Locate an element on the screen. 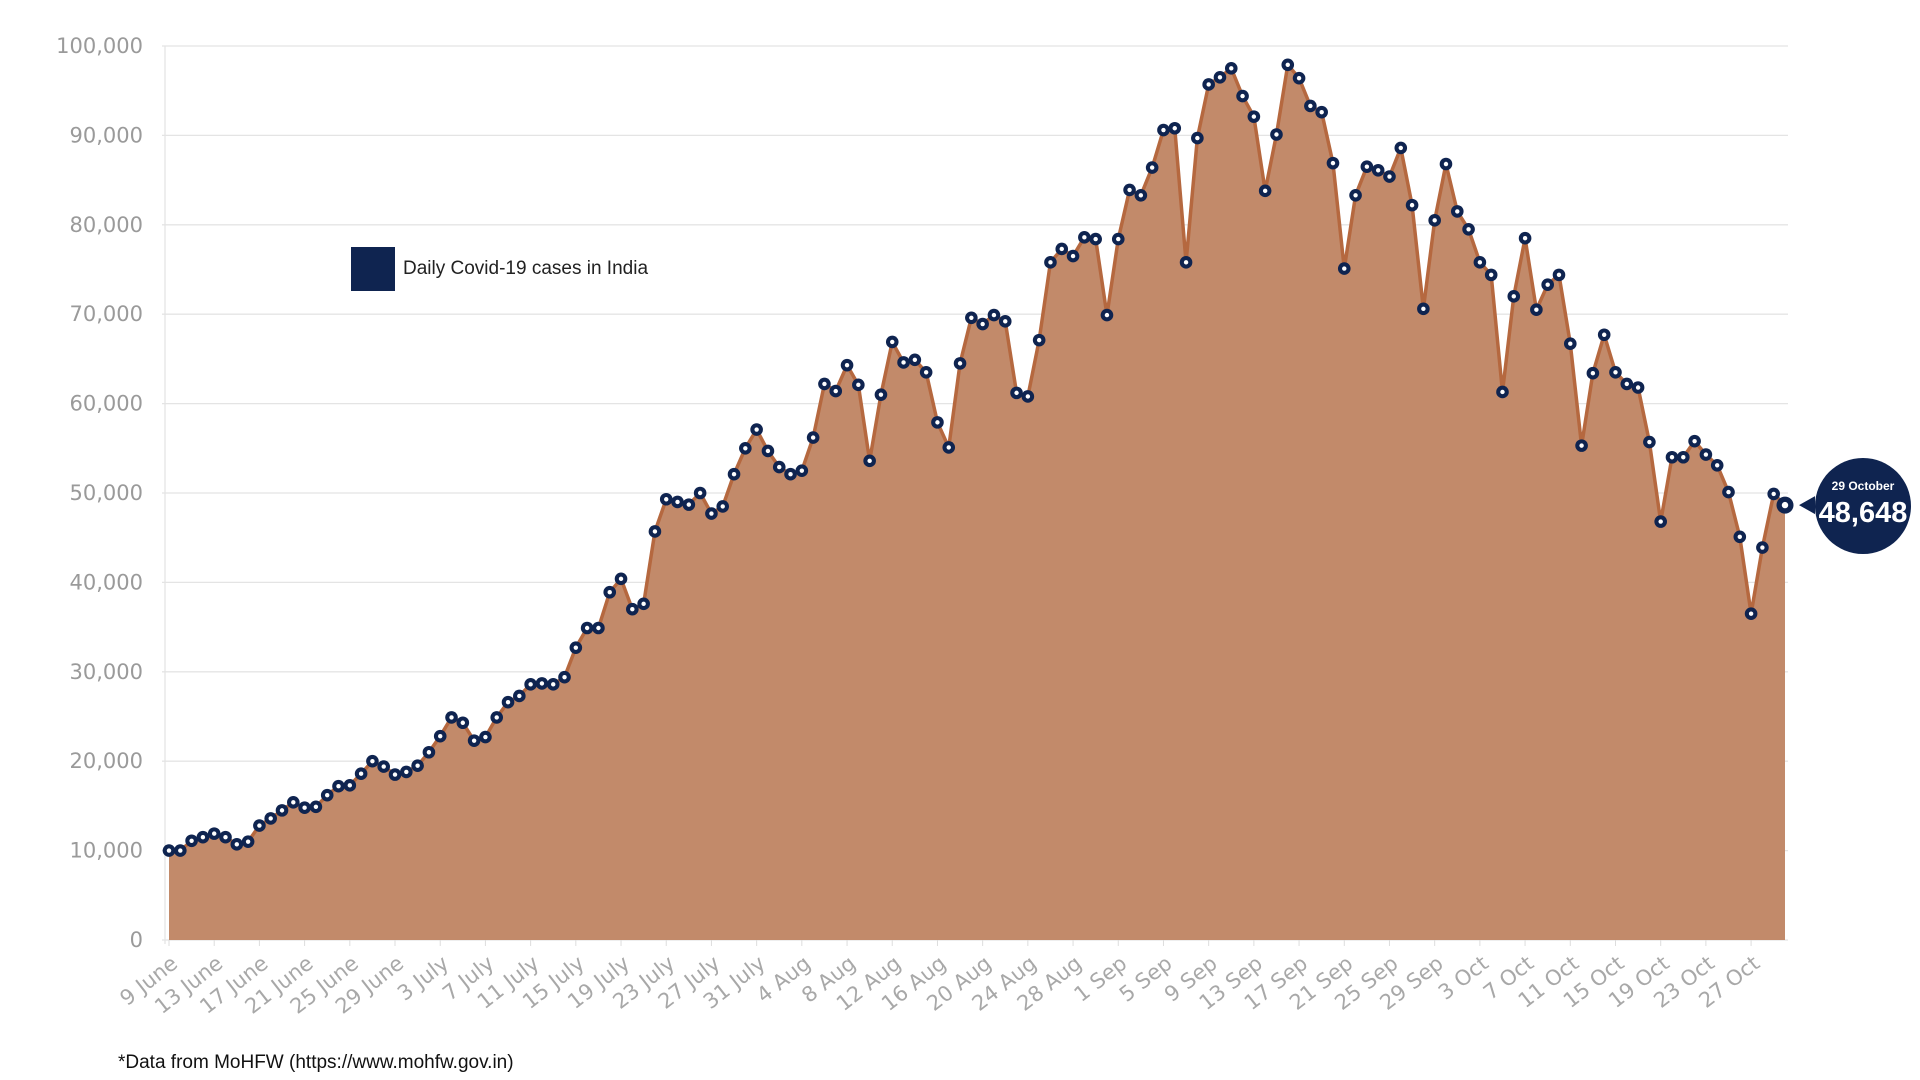 Image resolution: width=1920 pixels, height=1080 pixels. x-tick-label: 3 July is located at coordinates (423, 978).